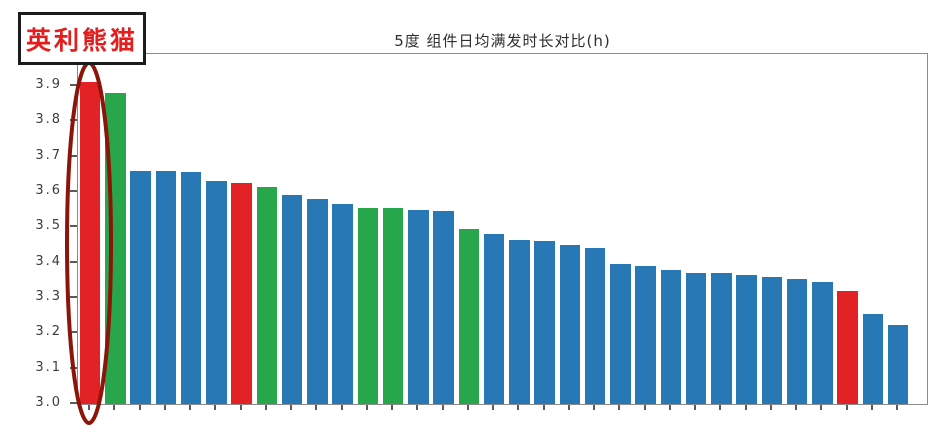  I want to click on y-tick-label: 3.0, so click(48, 402).